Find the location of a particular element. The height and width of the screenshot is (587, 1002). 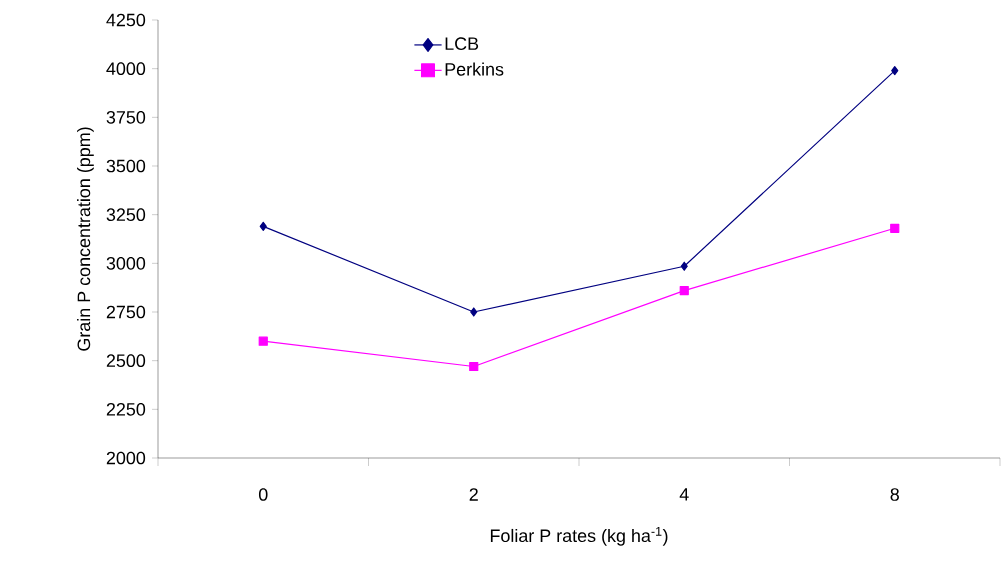

y-tick-label: 2000 is located at coordinates (126, 458).